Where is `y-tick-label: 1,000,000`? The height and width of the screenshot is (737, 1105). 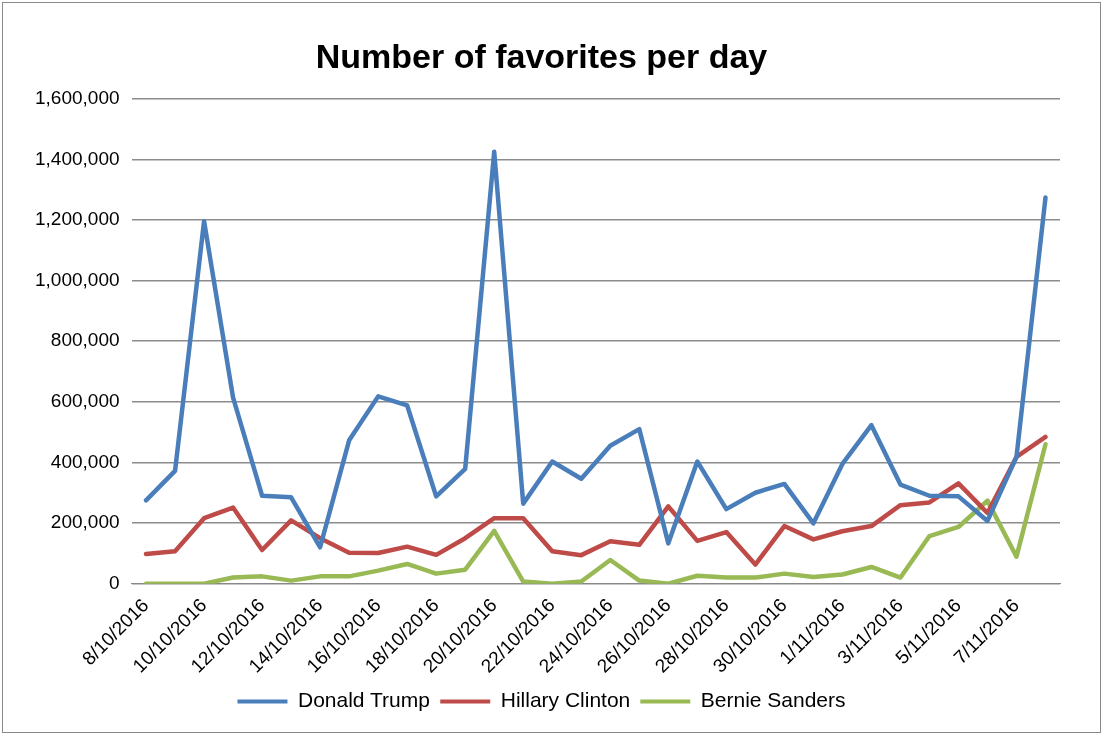
y-tick-label: 1,000,000 is located at coordinates (77, 279).